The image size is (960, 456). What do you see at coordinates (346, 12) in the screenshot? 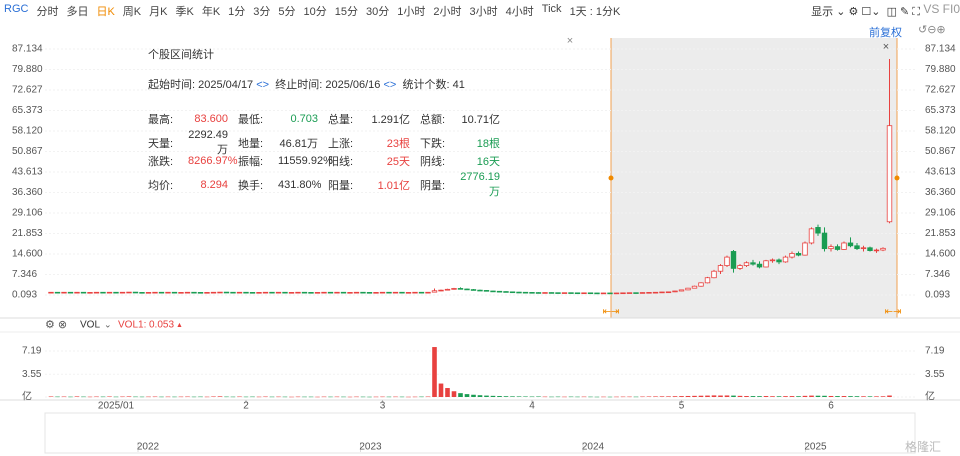
I see `period-tab: 15分` at bounding box center [346, 12].